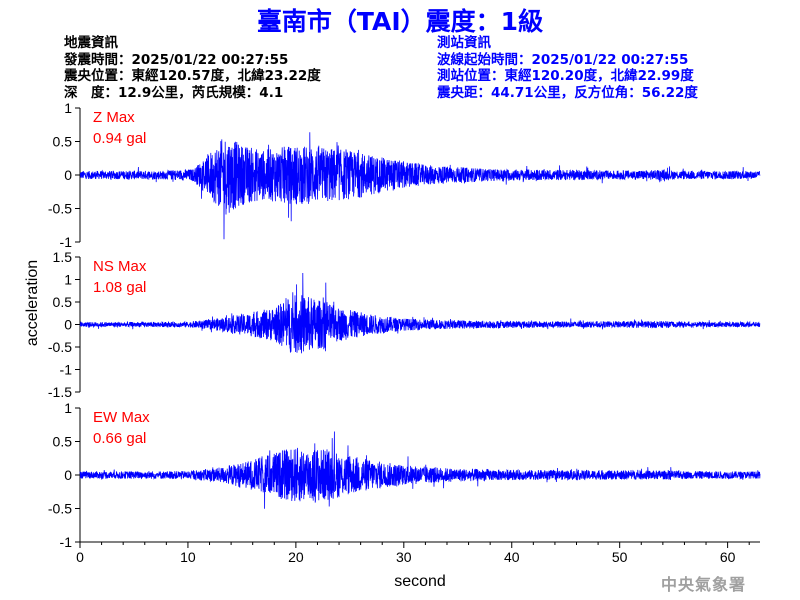 The image size is (800, 600). What do you see at coordinates (703, 584) in the screenshot?
I see `agency-footer: 中央氣象署` at bounding box center [703, 584].